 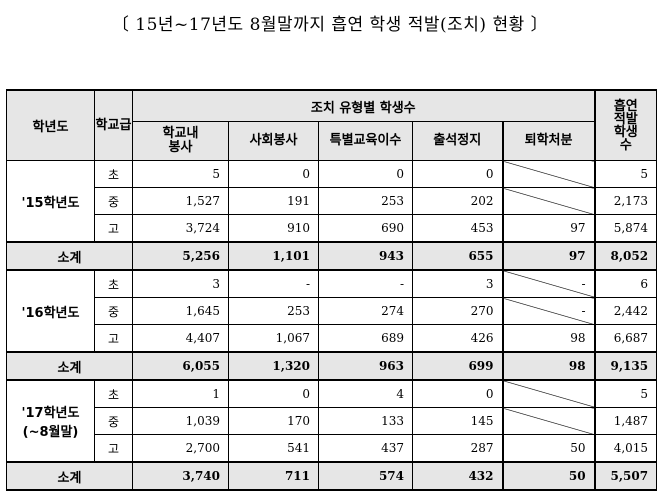 I want to click on header-level: 학교급, so click(x=113, y=125).